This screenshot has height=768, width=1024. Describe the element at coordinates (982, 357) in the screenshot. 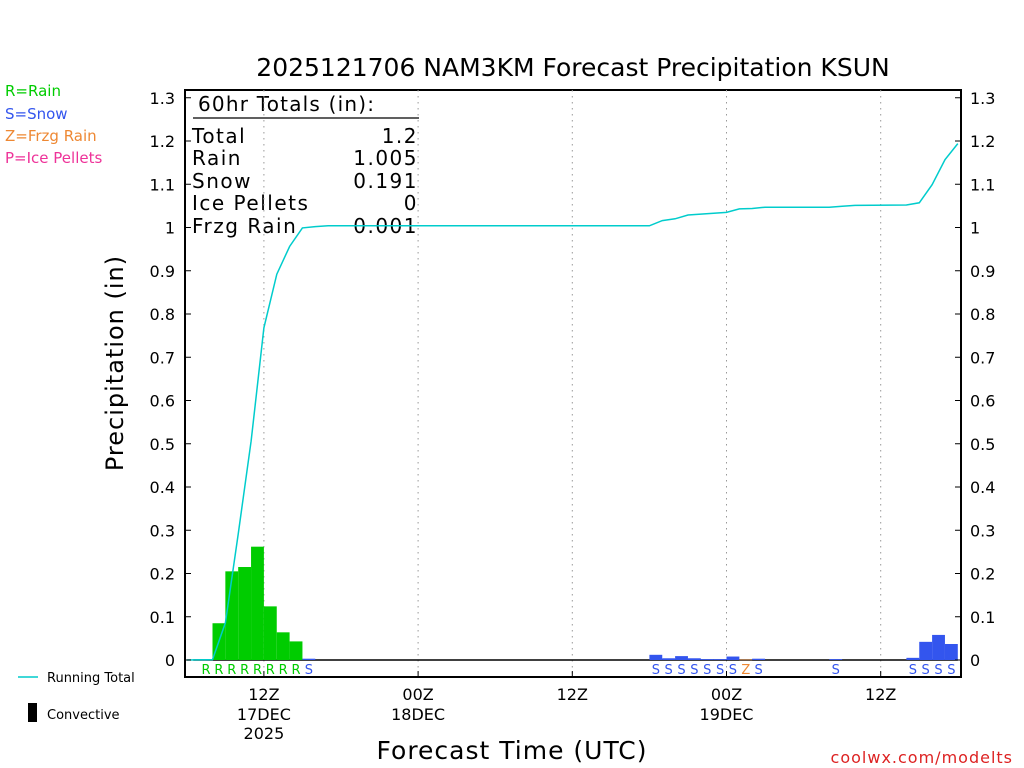

I see `y-tick-label-right: 0.7` at that location.